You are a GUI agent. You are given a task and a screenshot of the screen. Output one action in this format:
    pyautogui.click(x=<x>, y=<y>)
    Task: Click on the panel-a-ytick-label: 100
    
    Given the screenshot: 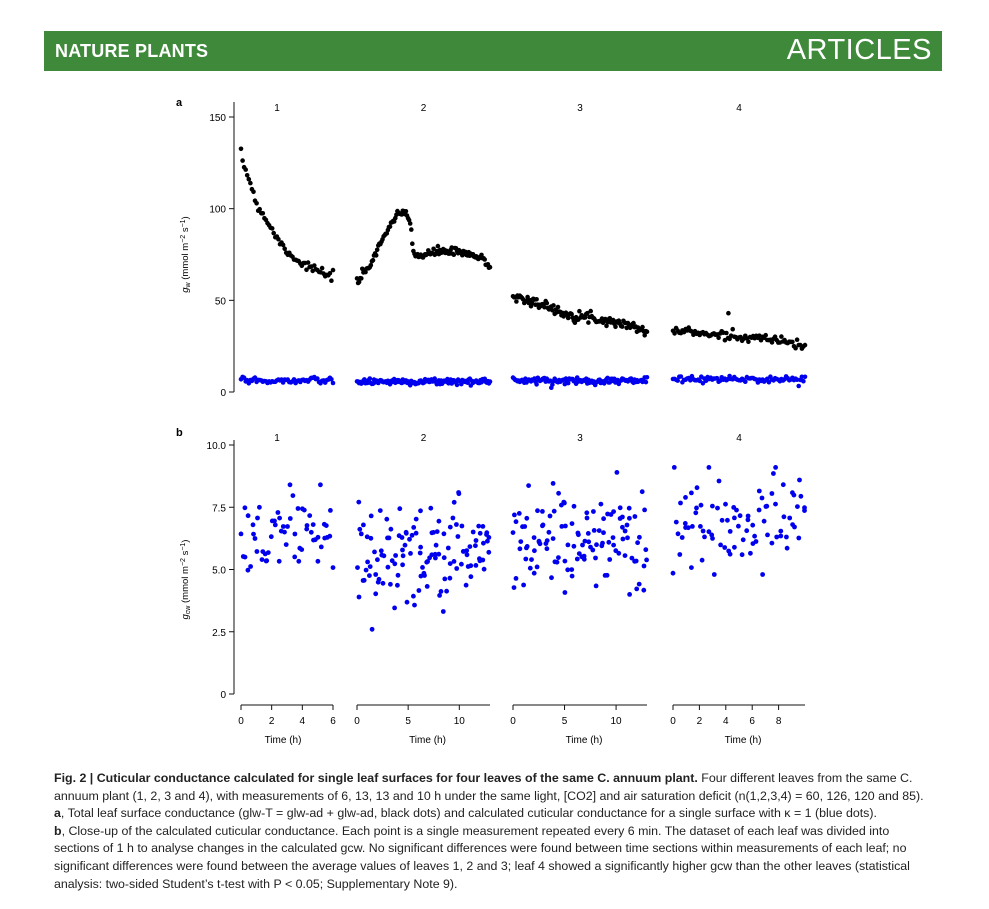 What is the action you would take?
    pyautogui.click(x=217, y=210)
    